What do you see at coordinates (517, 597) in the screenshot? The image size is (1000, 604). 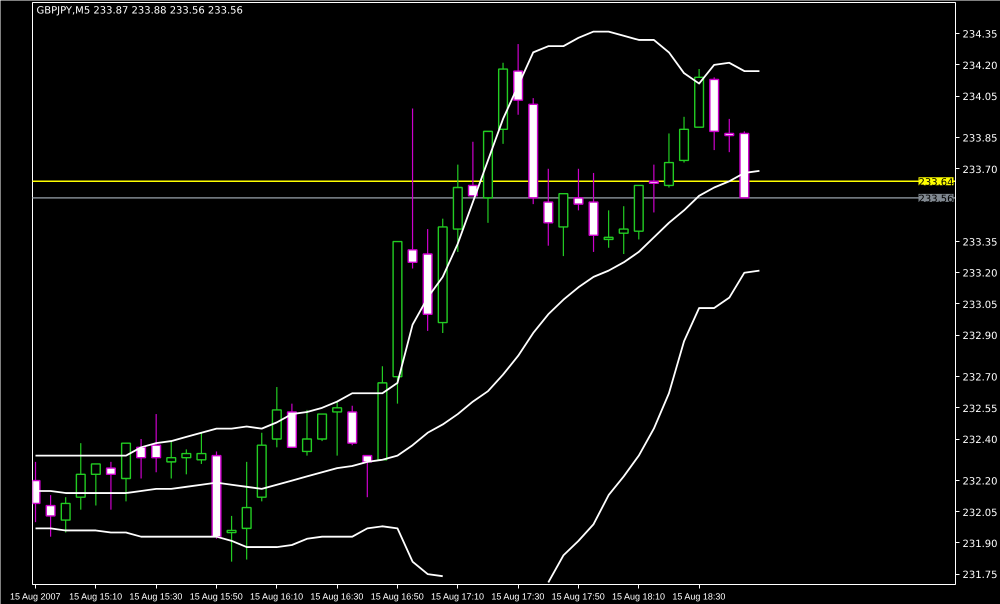 I see `x-tick-label: 15 Aug 17:30` at bounding box center [517, 597].